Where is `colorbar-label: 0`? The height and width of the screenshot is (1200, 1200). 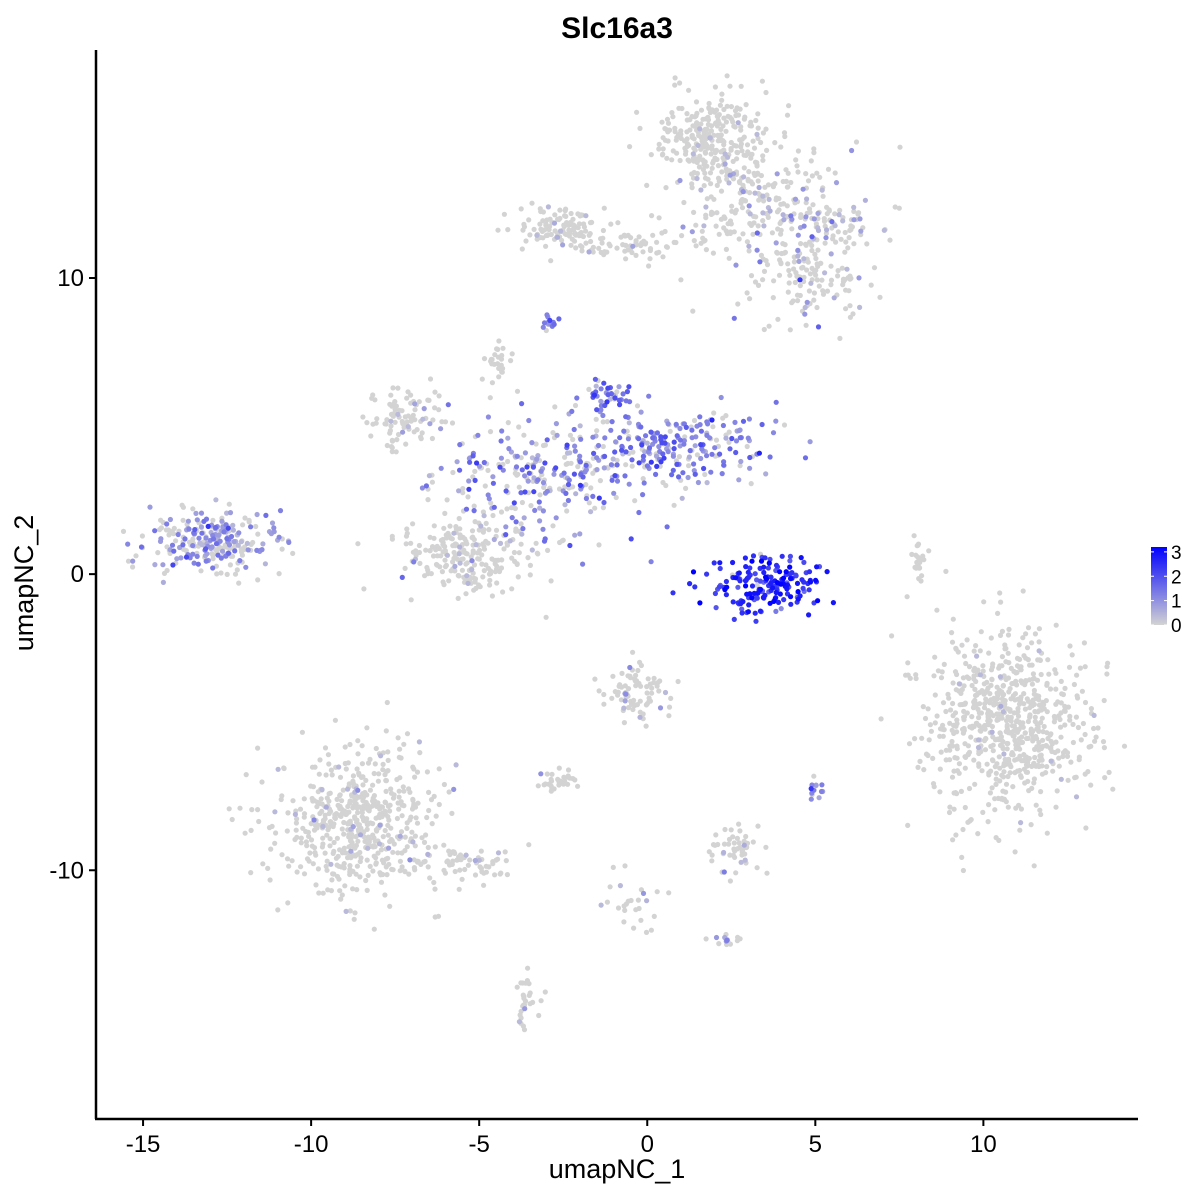
colorbar-label: 0 is located at coordinates (1176, 626).